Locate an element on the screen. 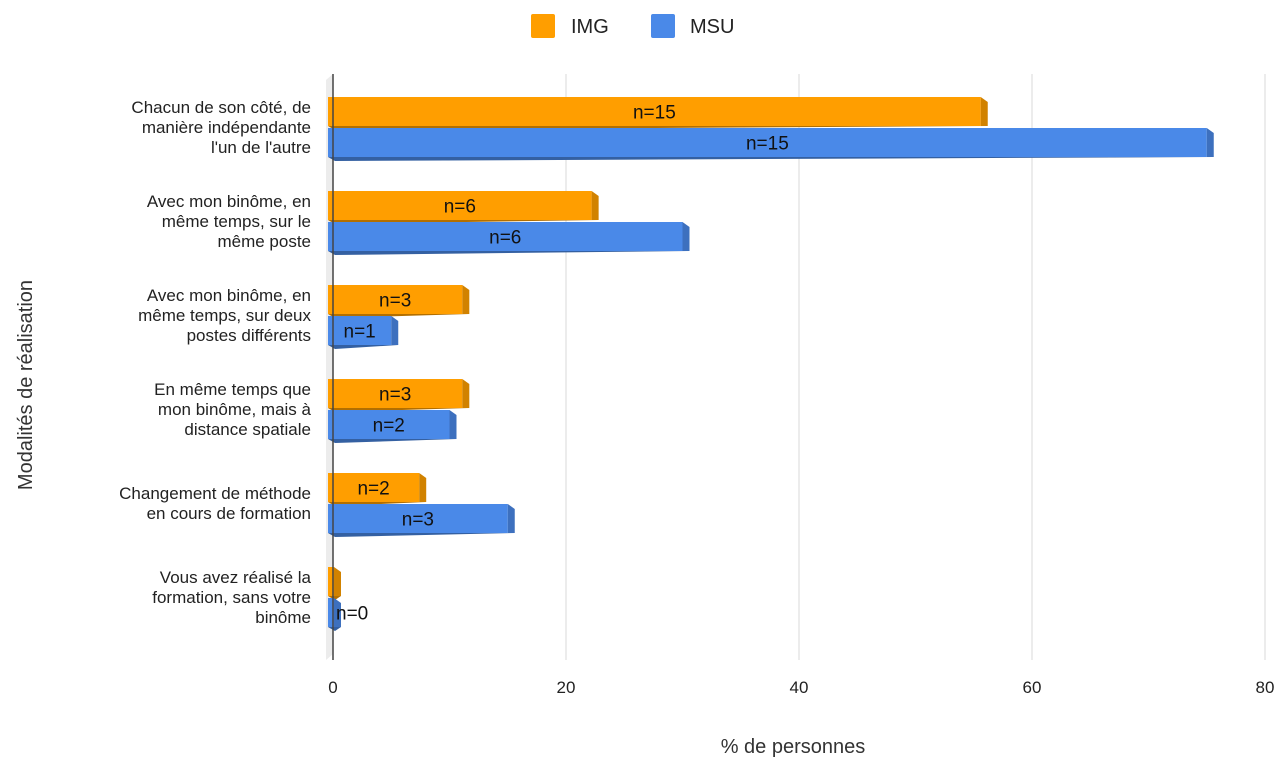  x-tick-label: 80 is located at coordinates (1265, 687).